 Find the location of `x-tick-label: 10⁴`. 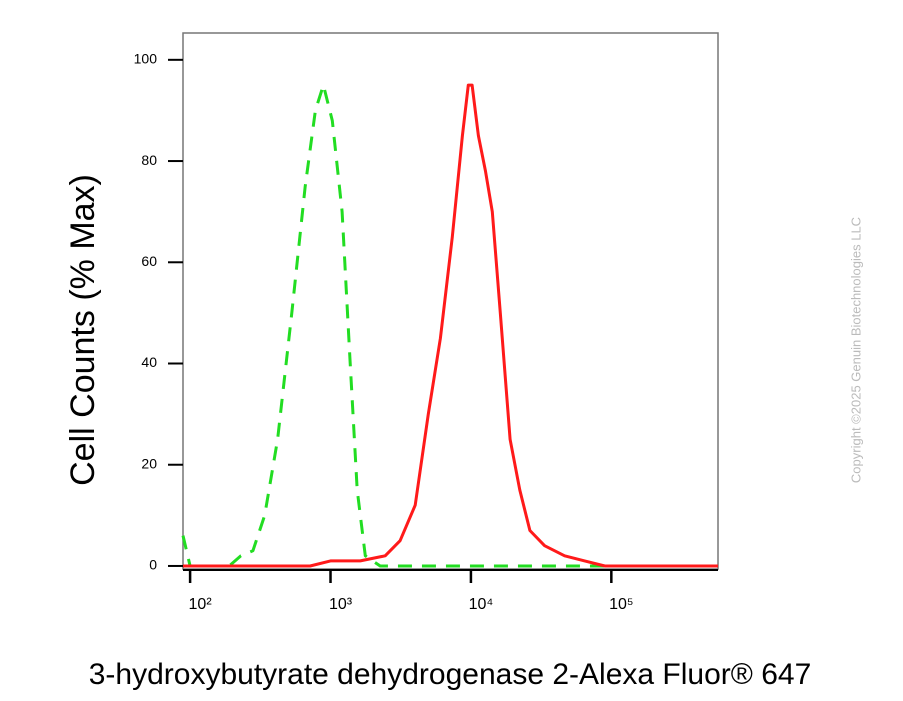

x-tick-label: 10⁴ is located at coordinates (481, 604).